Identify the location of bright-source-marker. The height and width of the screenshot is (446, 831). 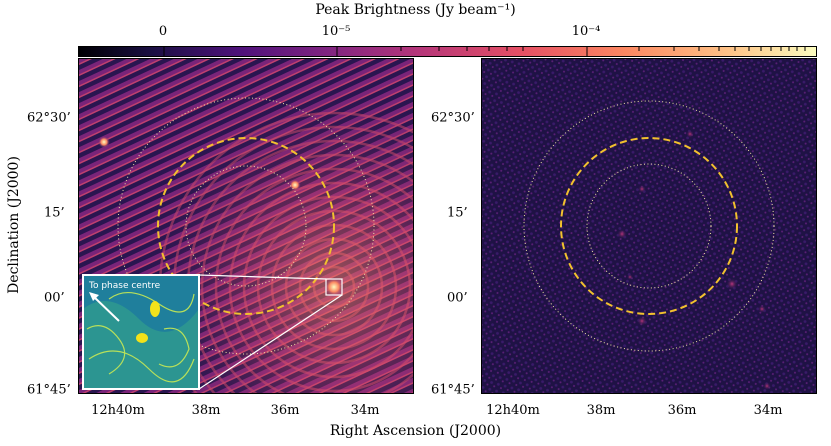
(334, 287).